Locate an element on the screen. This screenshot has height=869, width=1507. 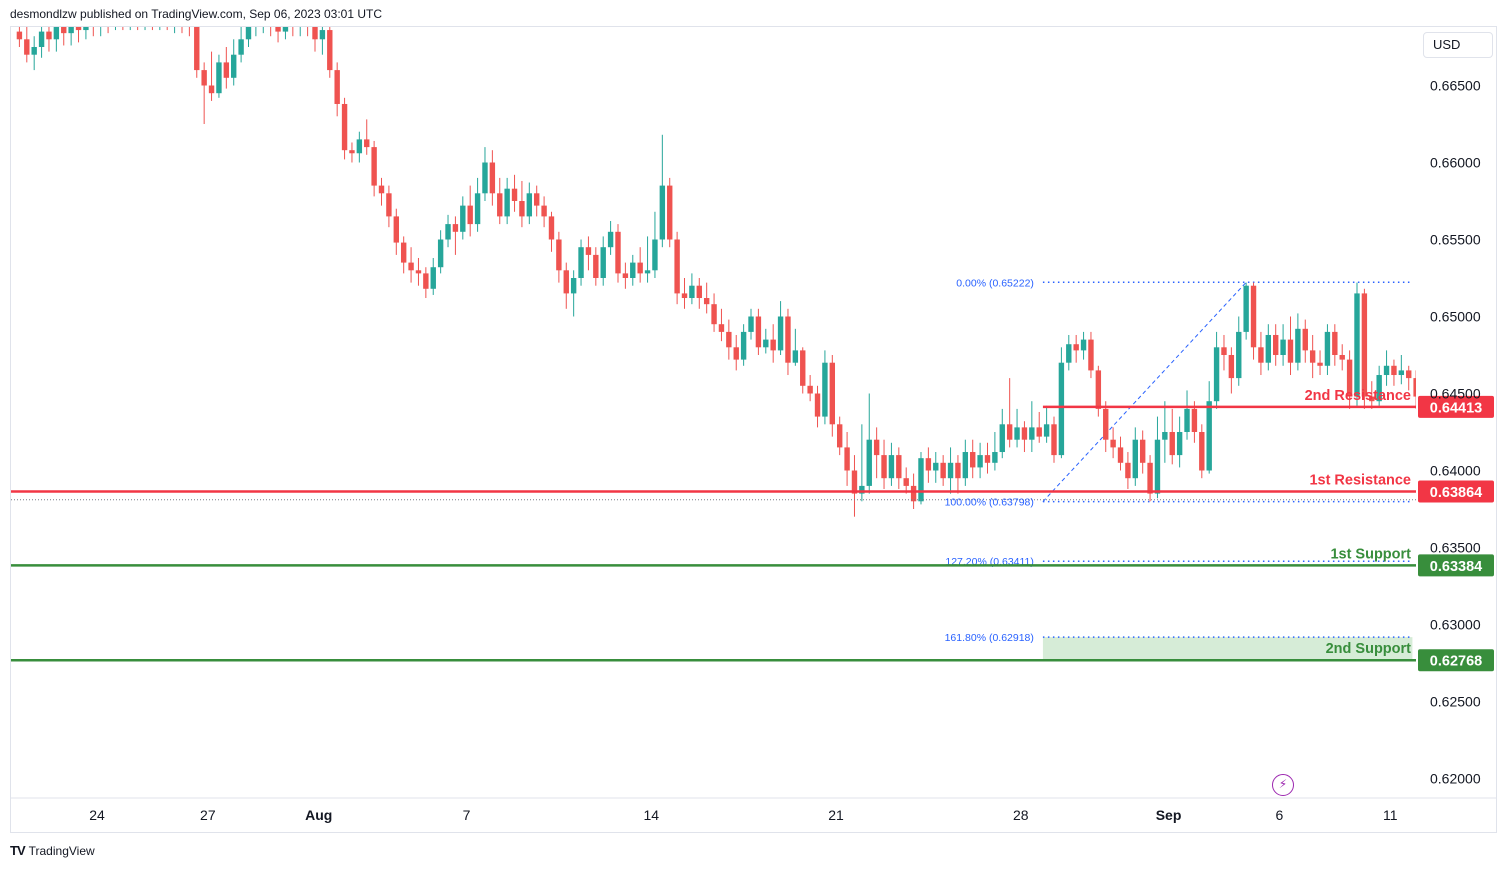
support-price-tag-label: 0.62768 is located at coordinates (1456, 662).